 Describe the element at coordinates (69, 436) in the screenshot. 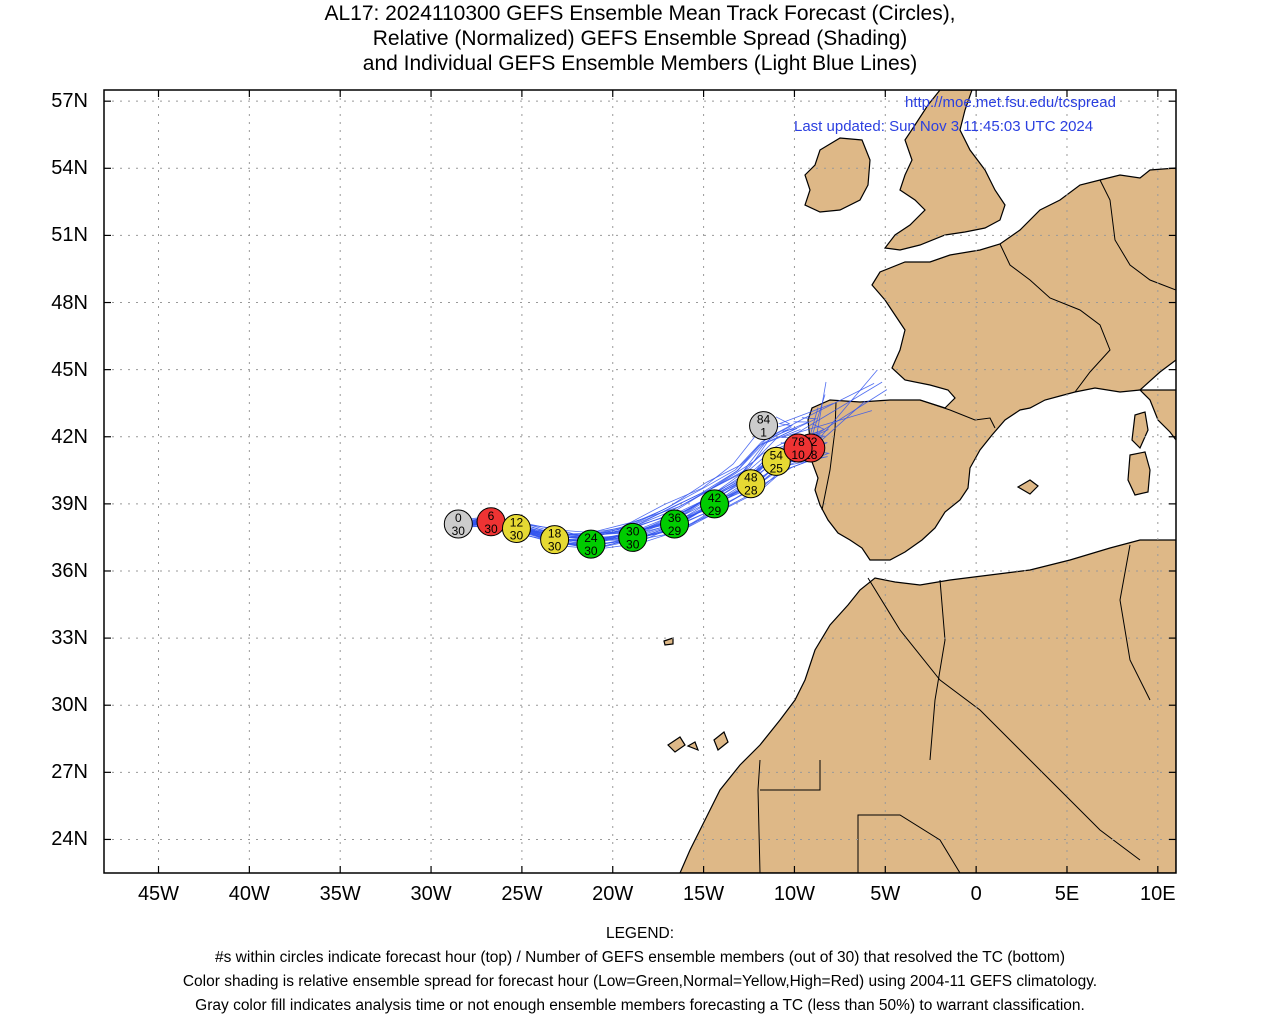

I see `lat-label: 42N` at that location.